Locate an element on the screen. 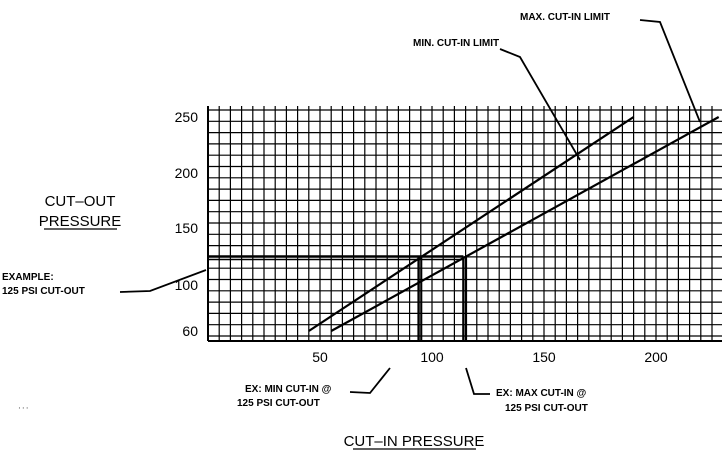  y-tick-label: 60 is located at coordinates (190, 331).